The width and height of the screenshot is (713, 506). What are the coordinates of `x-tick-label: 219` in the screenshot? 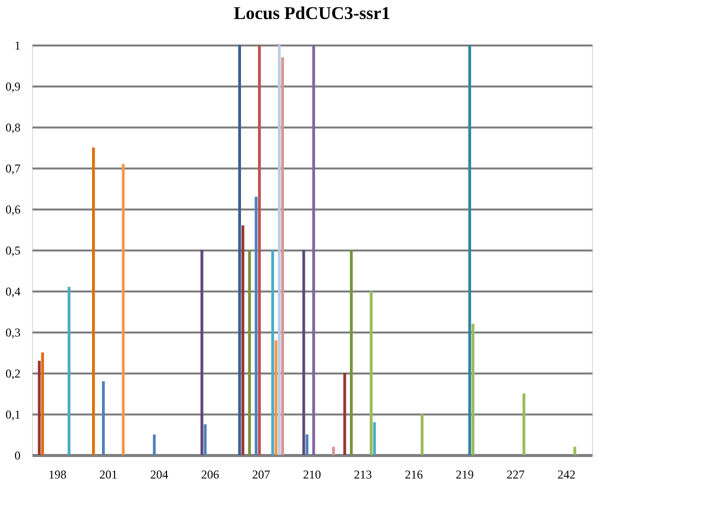 It's located at (465, 475).